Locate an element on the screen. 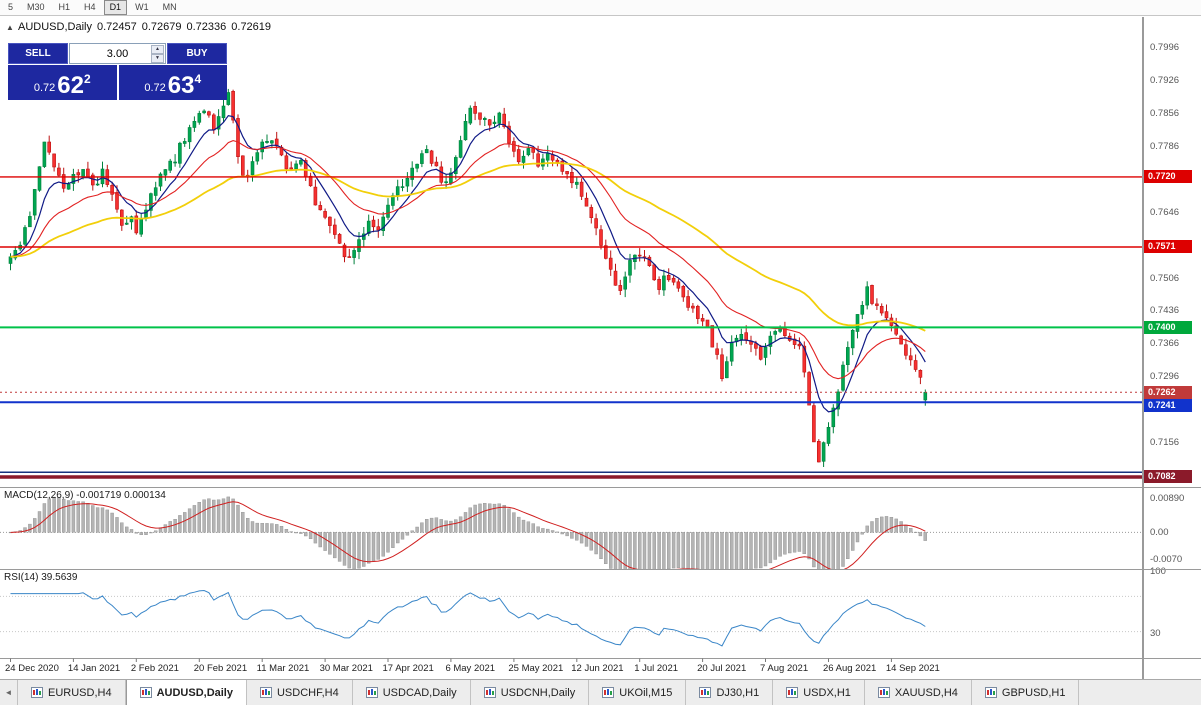 Image resolution: width=1201 pixels, height=705 pixels. chart-tab-USDCAD-Daily: USDCAD,Daily is located at coordinates (411, 692).